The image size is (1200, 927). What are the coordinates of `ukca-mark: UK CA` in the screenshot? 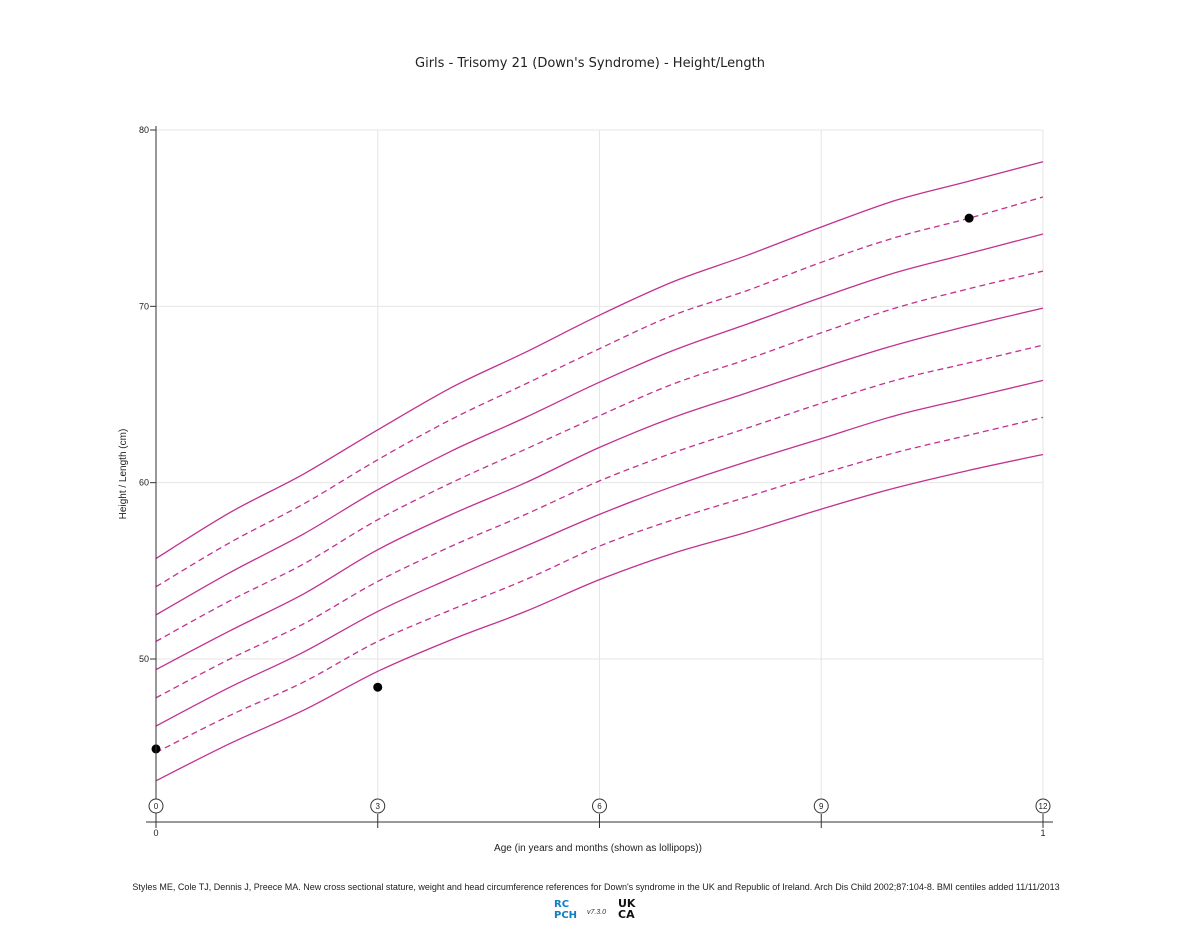 It's located at (627, 909).